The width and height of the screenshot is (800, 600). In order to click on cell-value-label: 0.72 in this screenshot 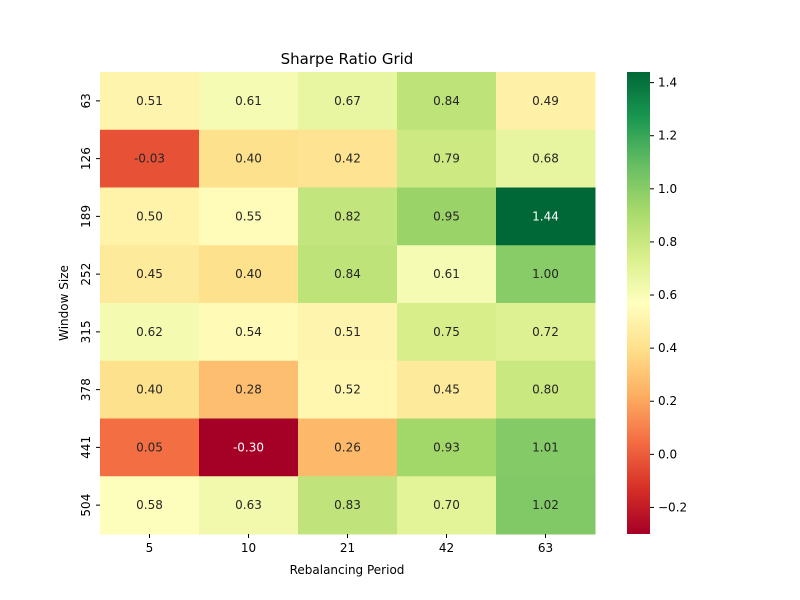, I will do `click(545, 332)`.